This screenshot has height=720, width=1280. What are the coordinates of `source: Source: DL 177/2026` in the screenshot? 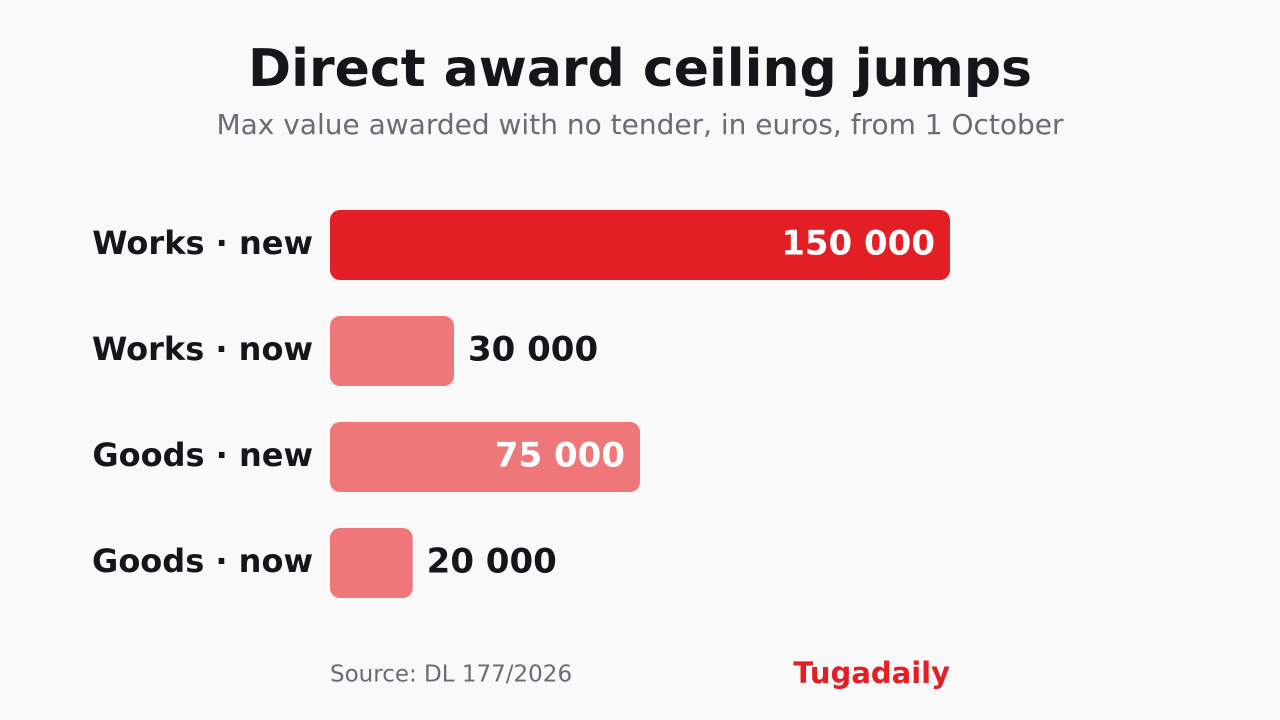 It's located at (451, 675).